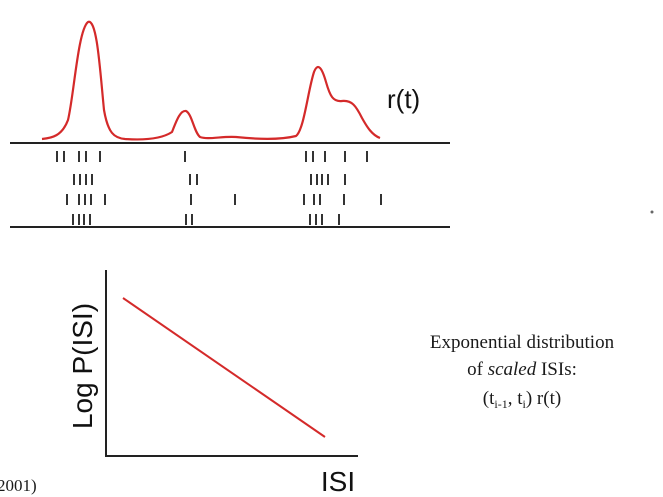 The image size is (663, 497). What do you see at coordinates (403, 99) in the screenshot?
I see `rate-label: r(t)` at bounding box center [403, 99].